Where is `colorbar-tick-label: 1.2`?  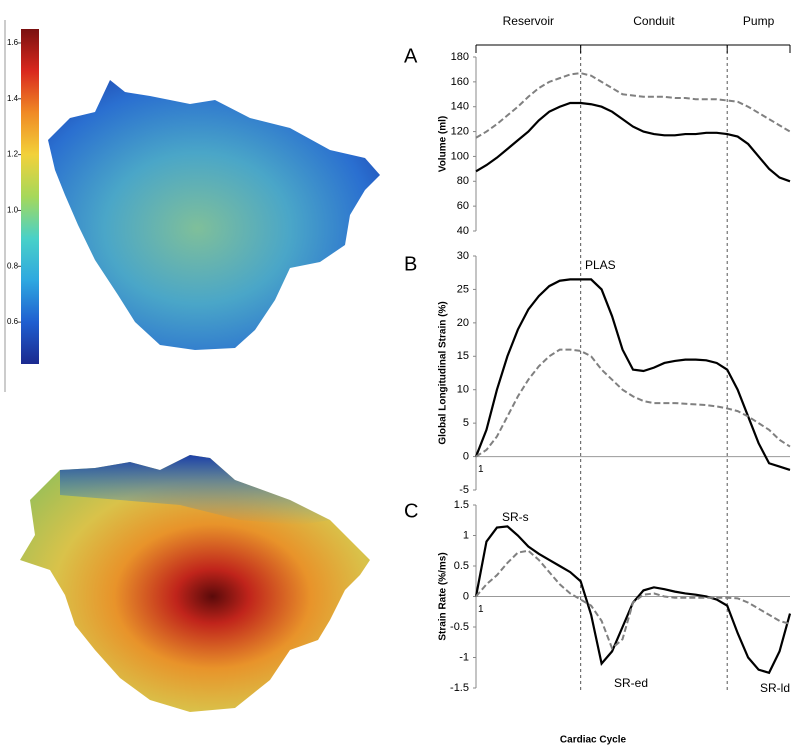
colorbar-tick-label: 1.2 is located at coordinates (13, 154).